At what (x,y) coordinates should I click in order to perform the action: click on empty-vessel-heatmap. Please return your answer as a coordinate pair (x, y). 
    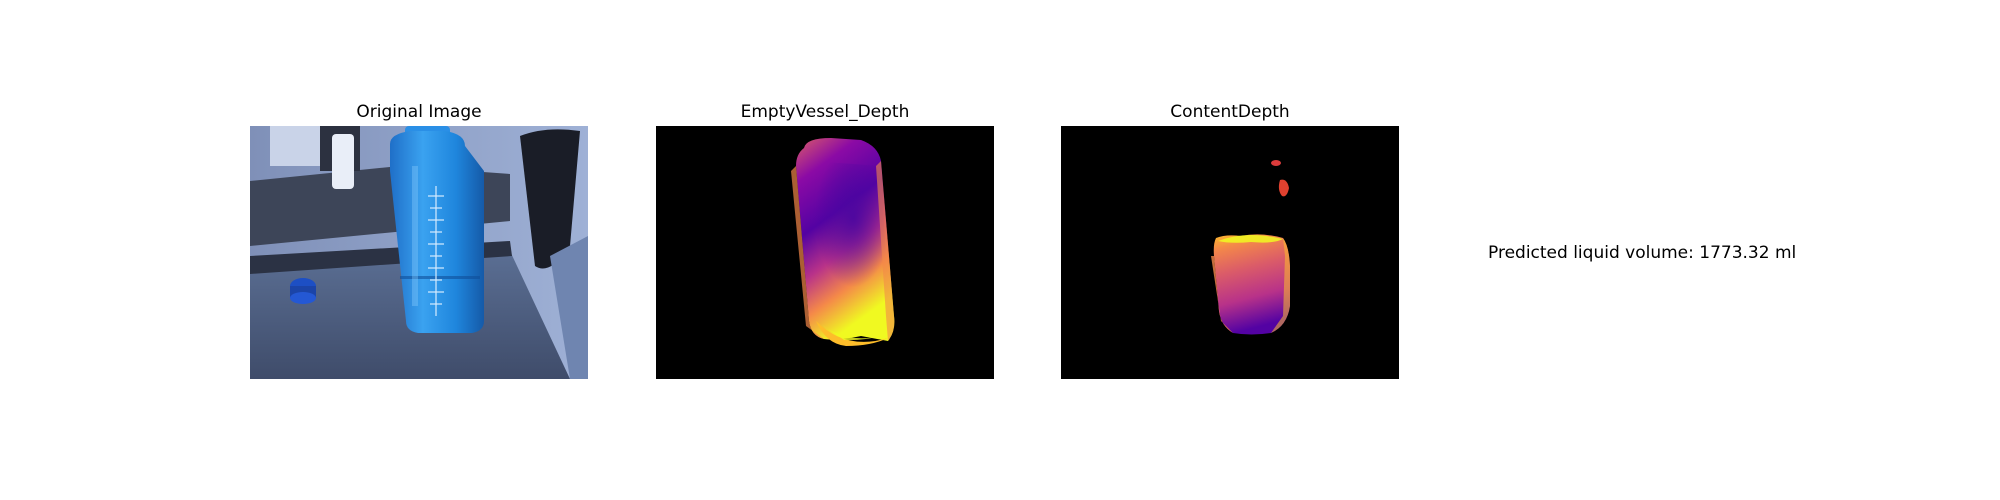
    Looking at the image, I should click on (843, 242).